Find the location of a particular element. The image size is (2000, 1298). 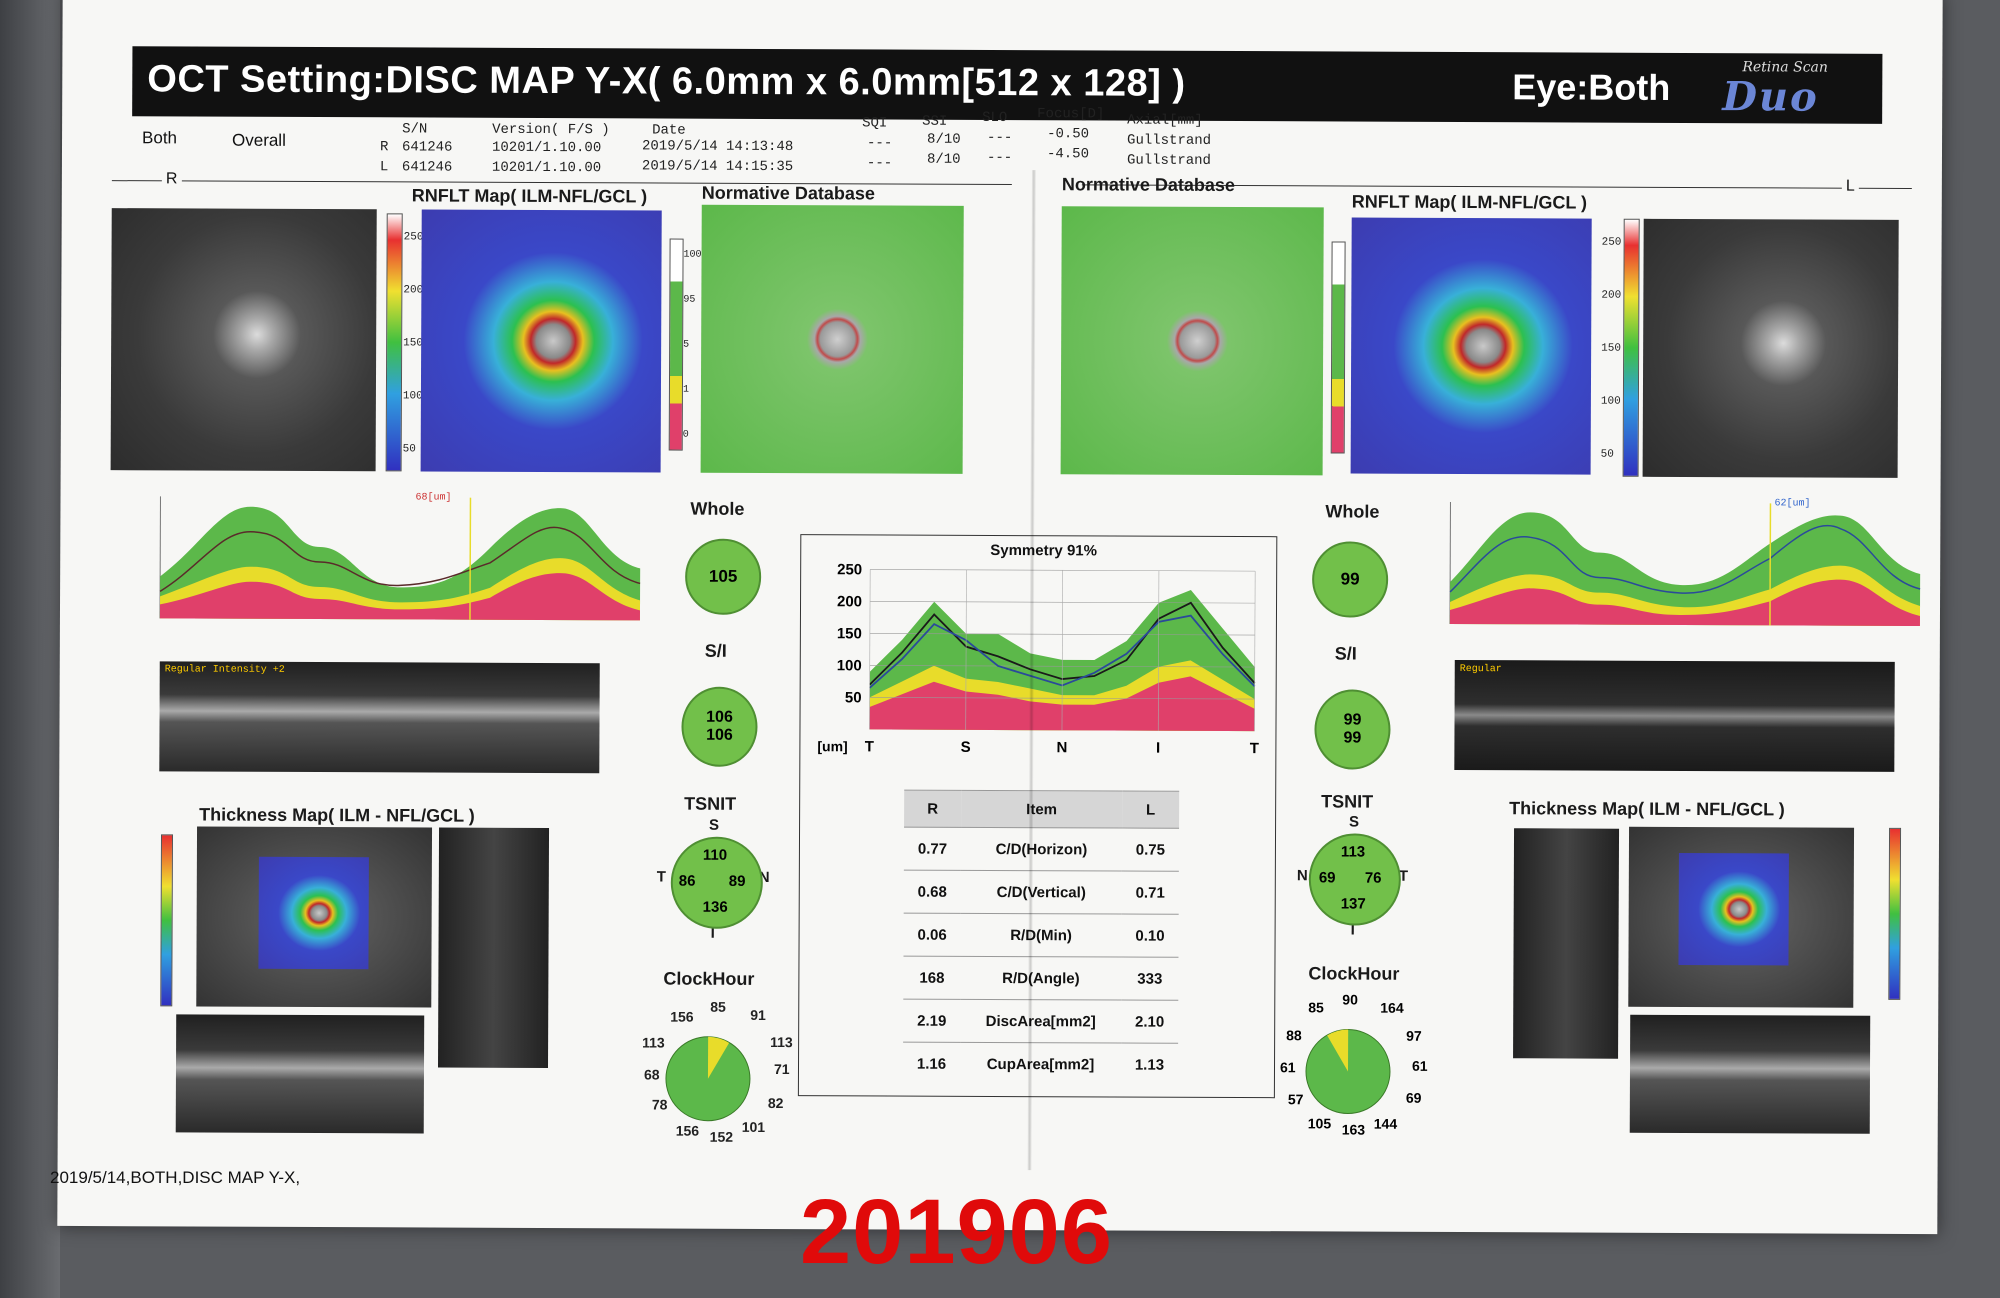

row-l-date: 2019/5/14 14:15:35 is located at coordinates (717, 167).